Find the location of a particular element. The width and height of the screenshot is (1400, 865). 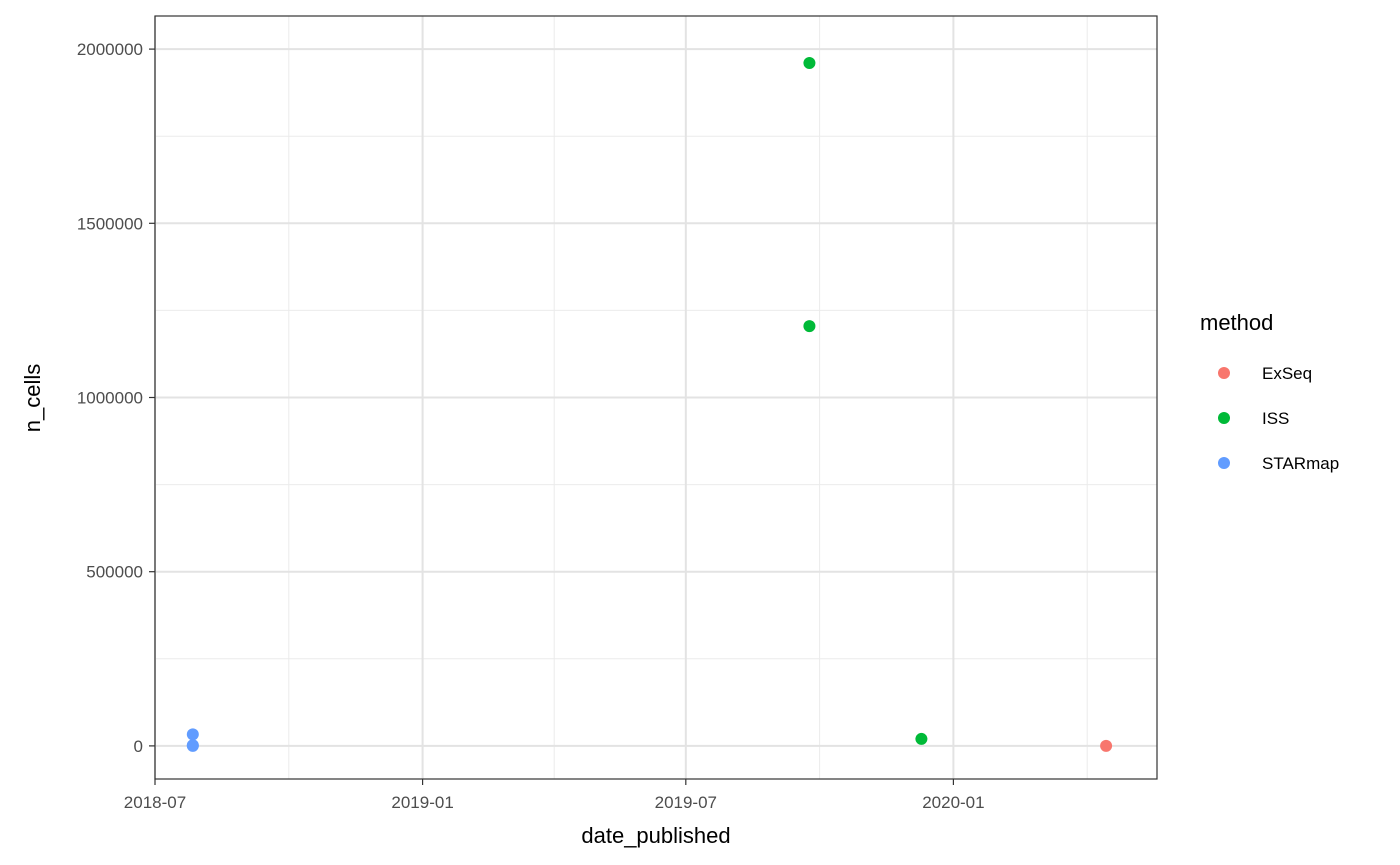

y-tick-label: 500000 is located at coordinates (114, 572).